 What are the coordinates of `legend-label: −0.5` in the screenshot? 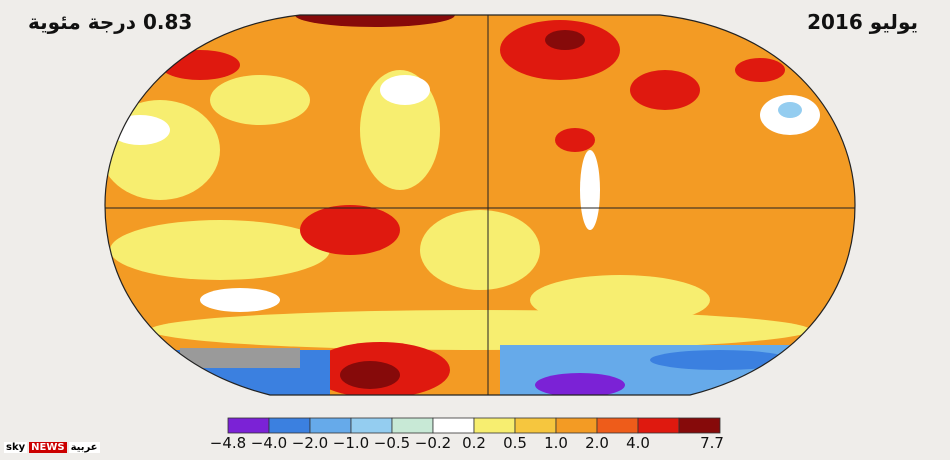 It's located at (392, 443).